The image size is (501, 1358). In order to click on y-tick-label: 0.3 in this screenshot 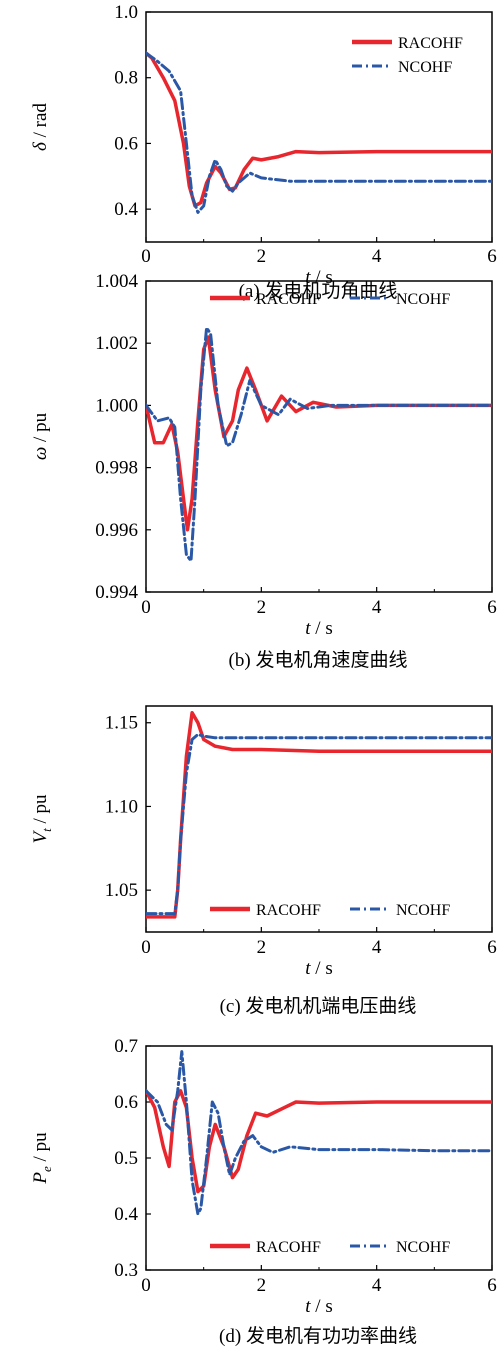, I will do `click(126, 1270)`.